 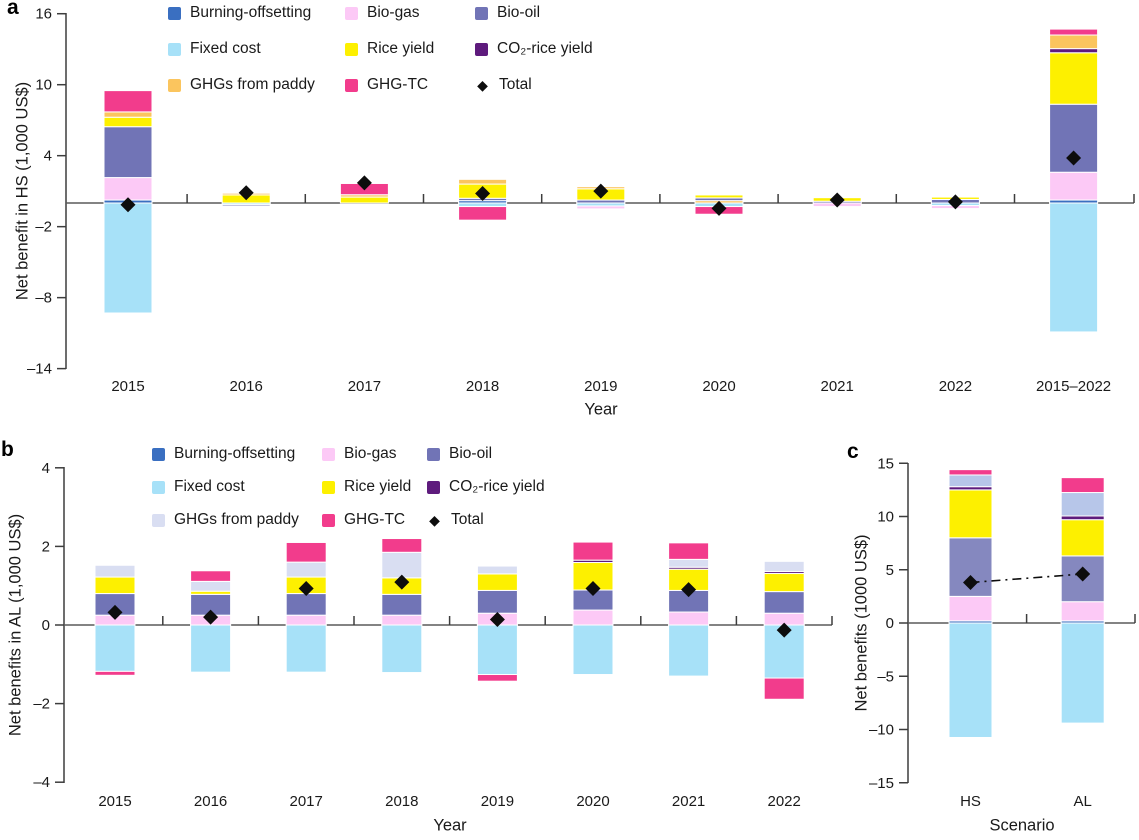 What do you see at coordinates (1082, 538) in the screenshot?
I see `bar-segment-rice-AL` at bounding box center [1082, 538].